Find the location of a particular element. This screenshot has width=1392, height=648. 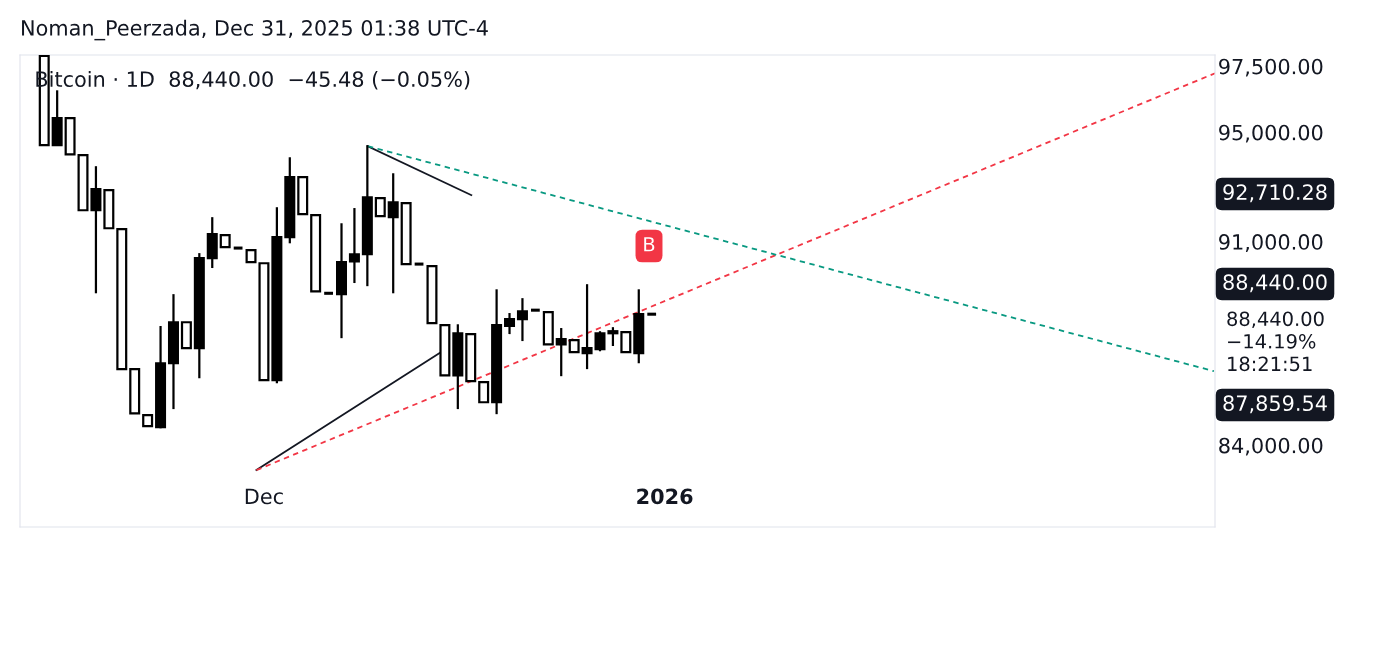

text: 88,440.00 −14.19% 18:21:51 is located at coordinates (1275, 341).